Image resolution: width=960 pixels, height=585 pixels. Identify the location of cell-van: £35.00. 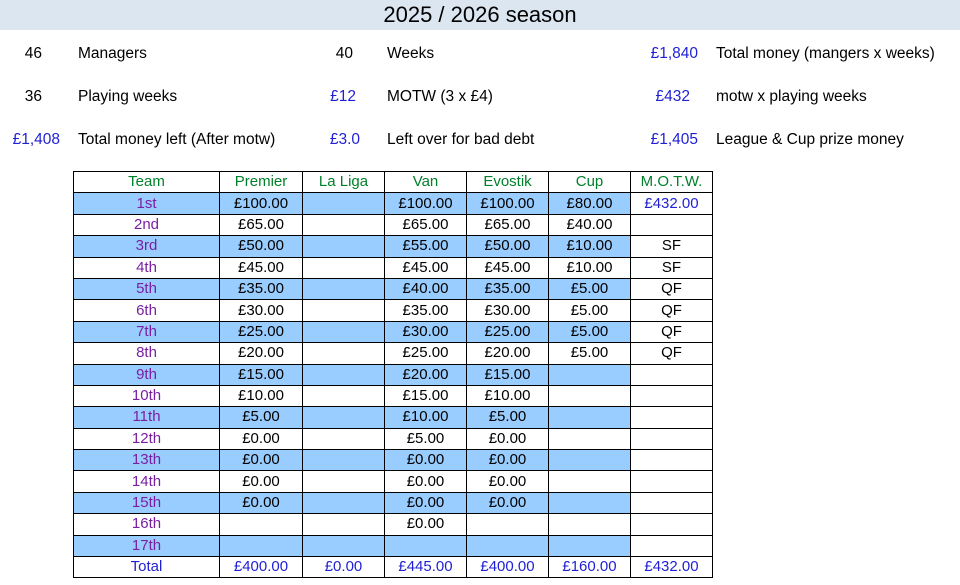
(425, 310).